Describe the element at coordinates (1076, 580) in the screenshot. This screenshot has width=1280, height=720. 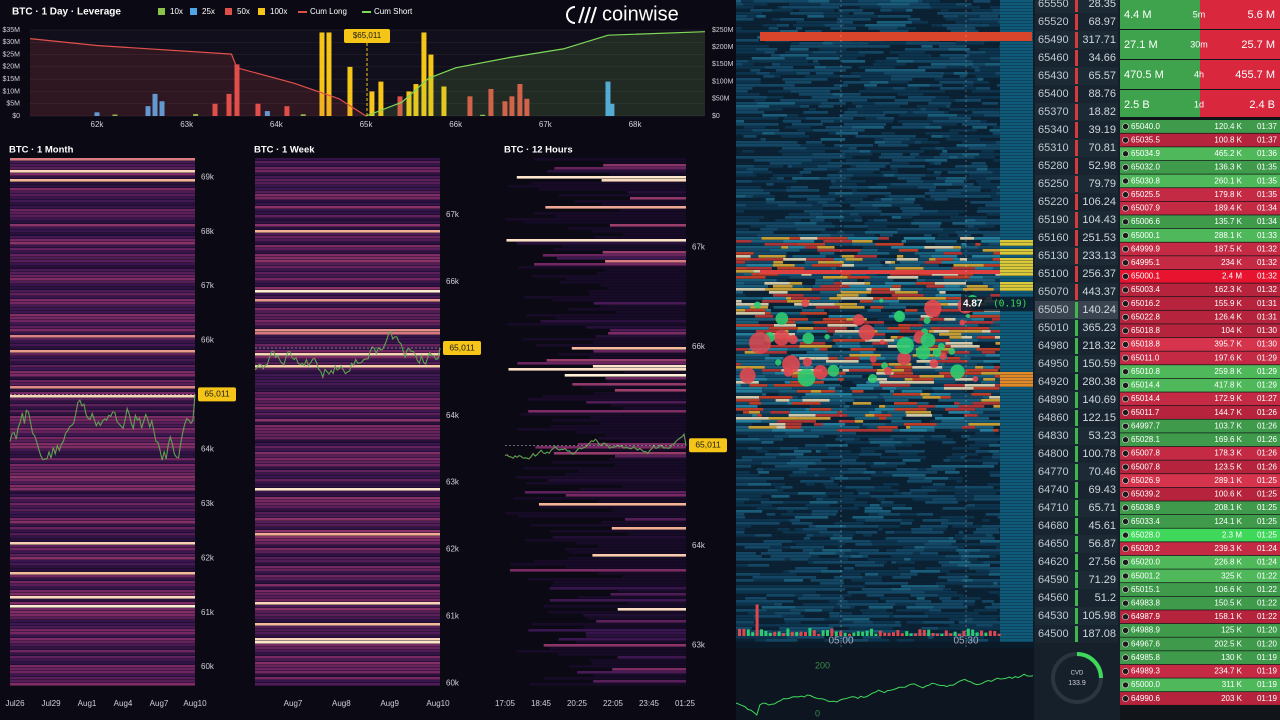
I see `ladder-side` at that location.